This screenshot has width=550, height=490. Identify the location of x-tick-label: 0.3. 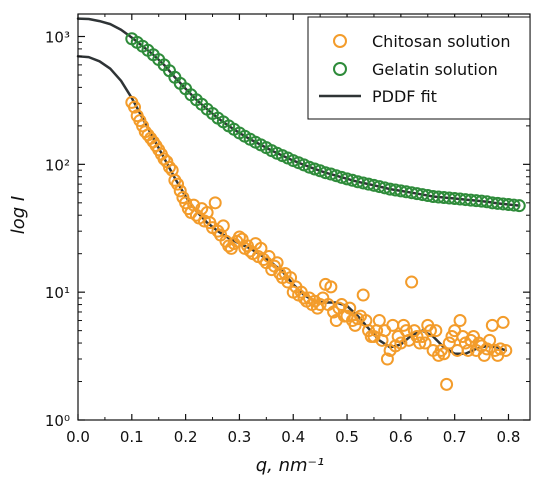
(239, 437).